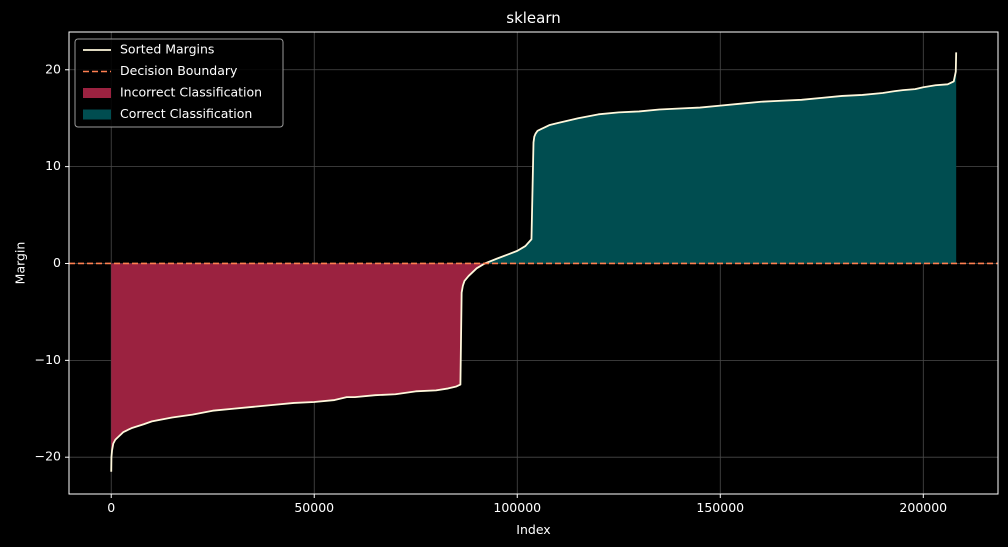 This screenshot has width=1008, height=547. What do you see at coordinates (298, 367) in the screenshot?
I see `incorrect-classification-area` at bounding box center [298, 367].